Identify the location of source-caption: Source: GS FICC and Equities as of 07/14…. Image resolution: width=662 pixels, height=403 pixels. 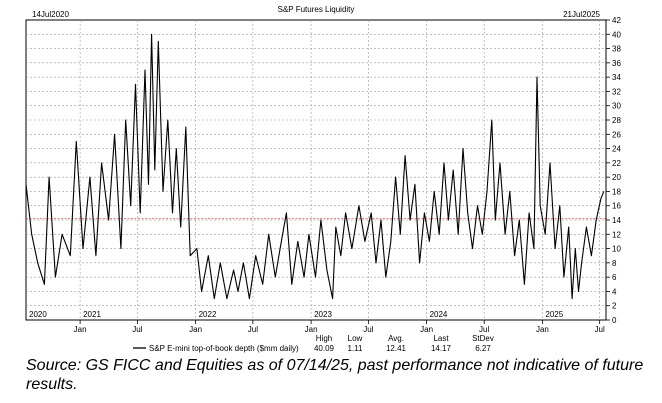
(335, 375).